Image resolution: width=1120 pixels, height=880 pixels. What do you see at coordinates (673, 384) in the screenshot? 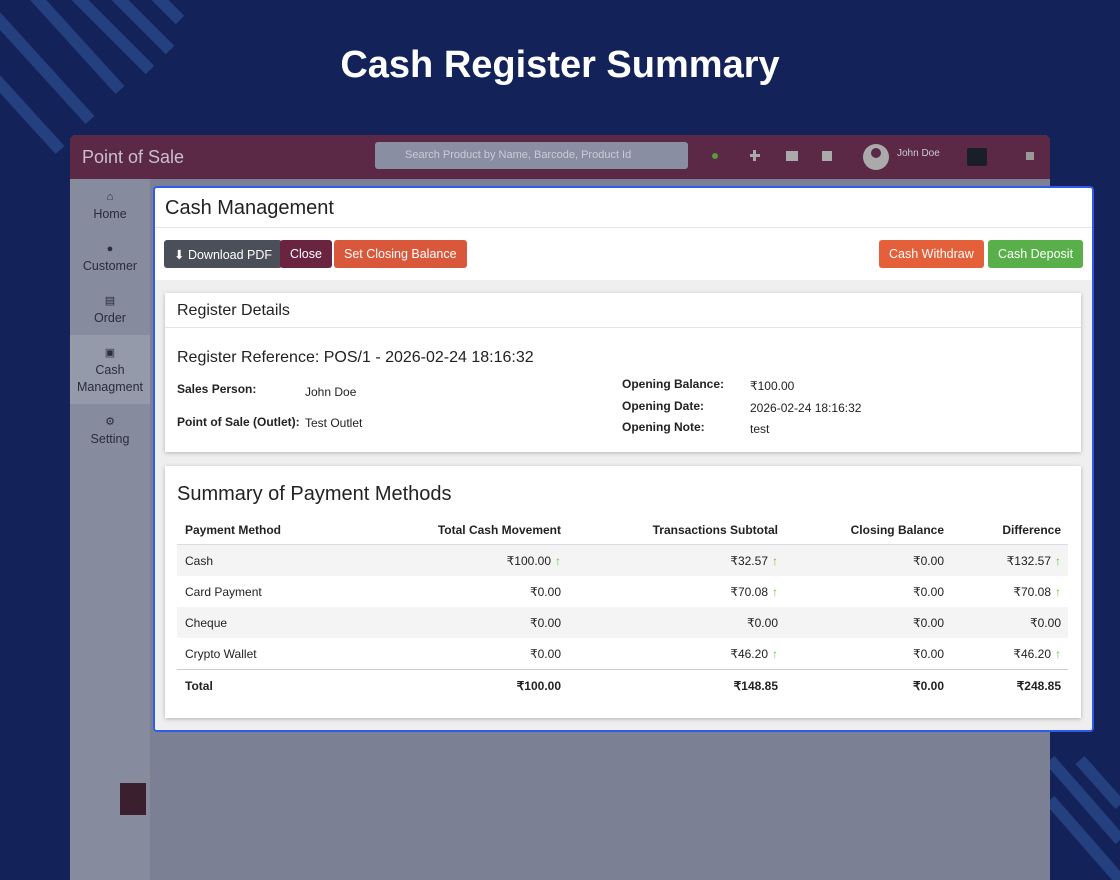
I see `field-label: Opening Balance:` at bounding box center [673, 384].